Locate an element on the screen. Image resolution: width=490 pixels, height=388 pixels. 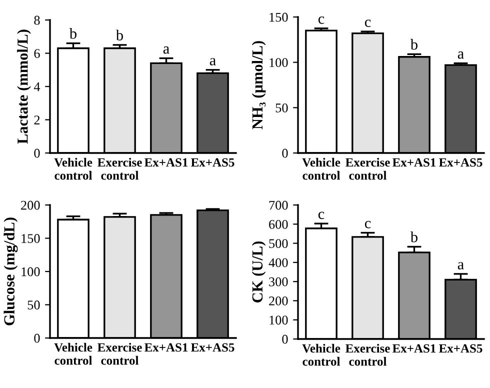
y-tick-label: 400 is located at coordinates (278, 263).